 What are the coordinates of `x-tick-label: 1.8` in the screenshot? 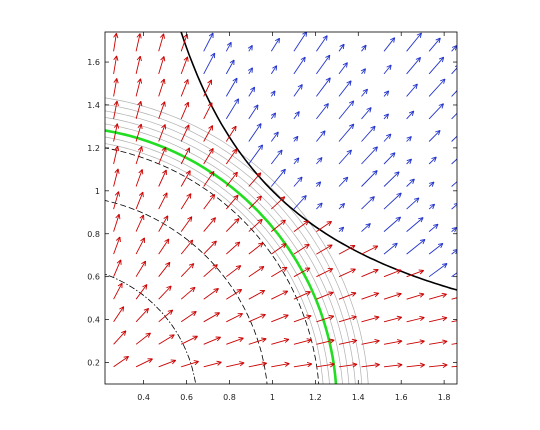 It's located at (444, 397).